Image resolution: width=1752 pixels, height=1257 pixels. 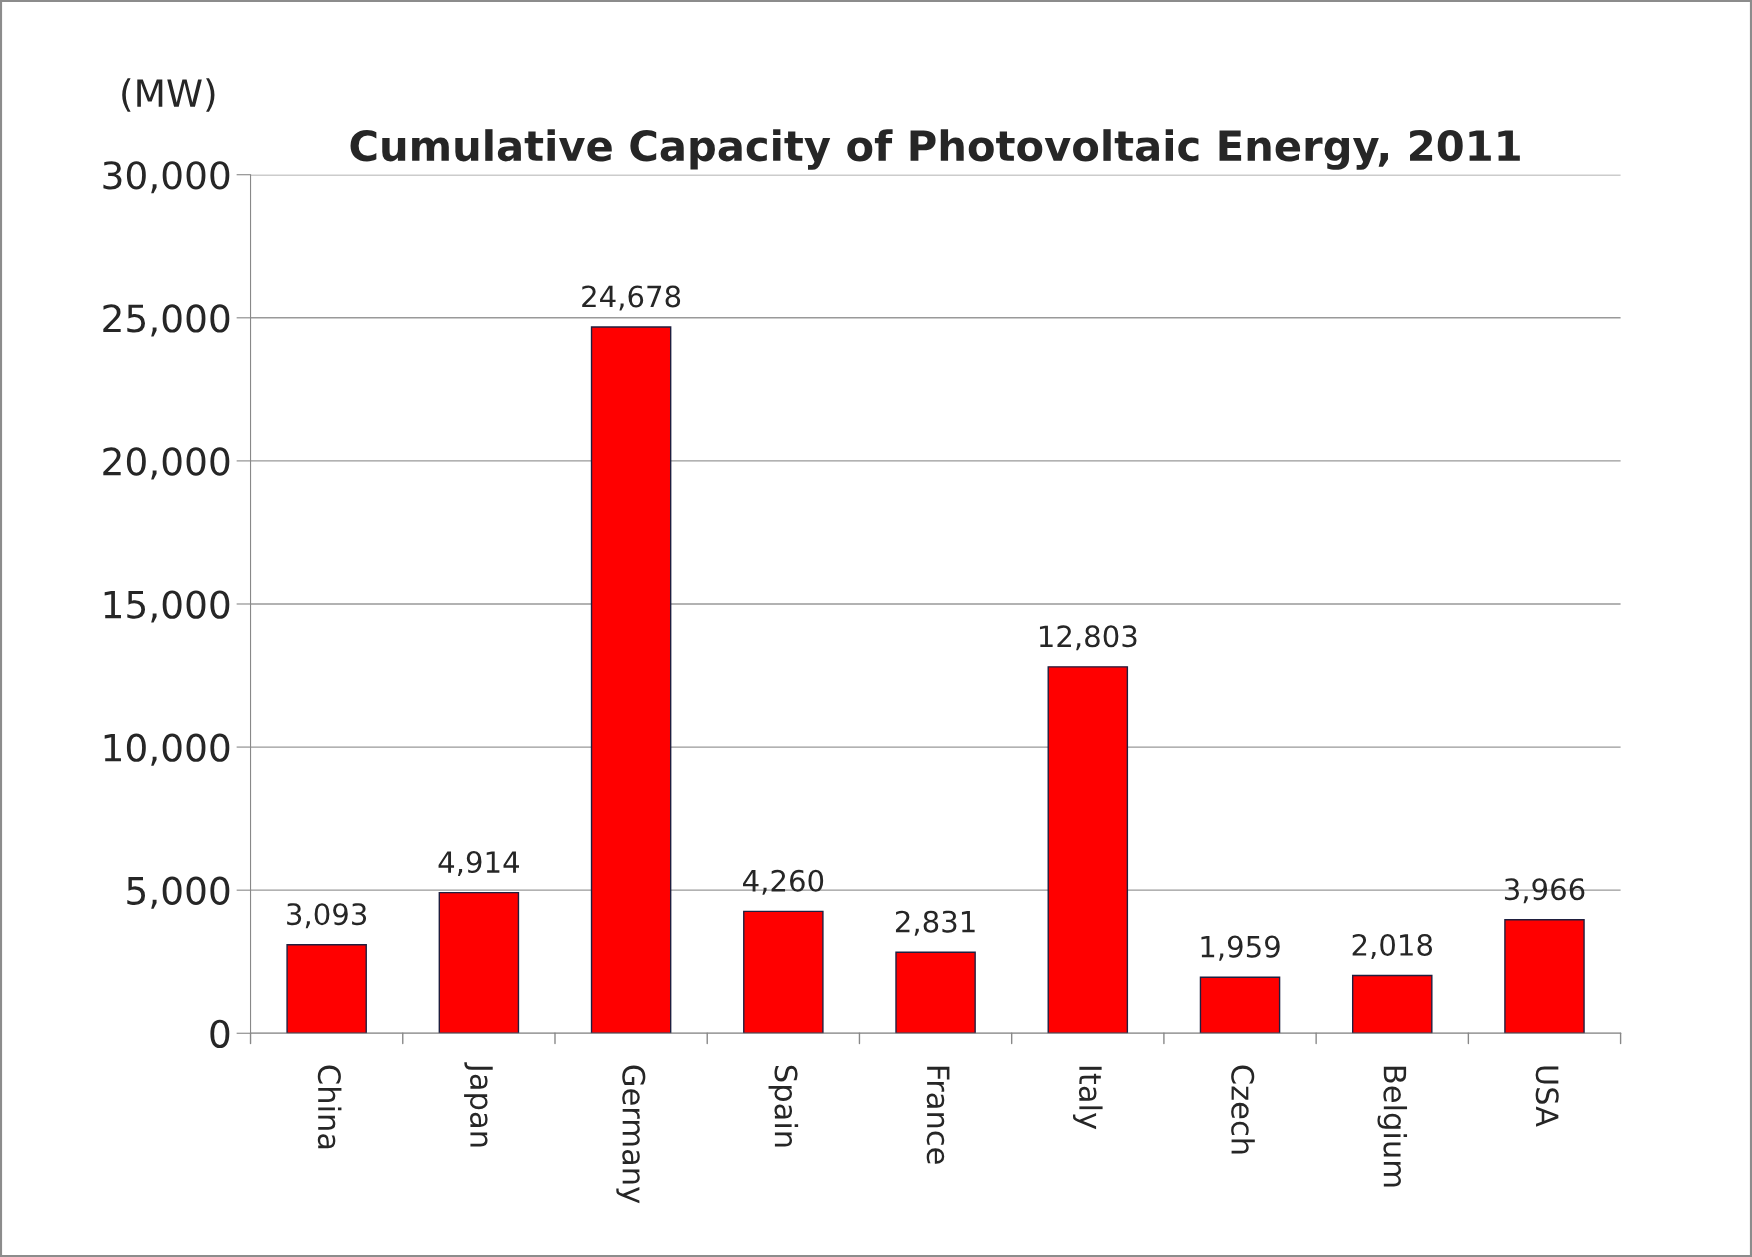 I want to click on y-tick-label: 10,000, so click(x=167, y=749).